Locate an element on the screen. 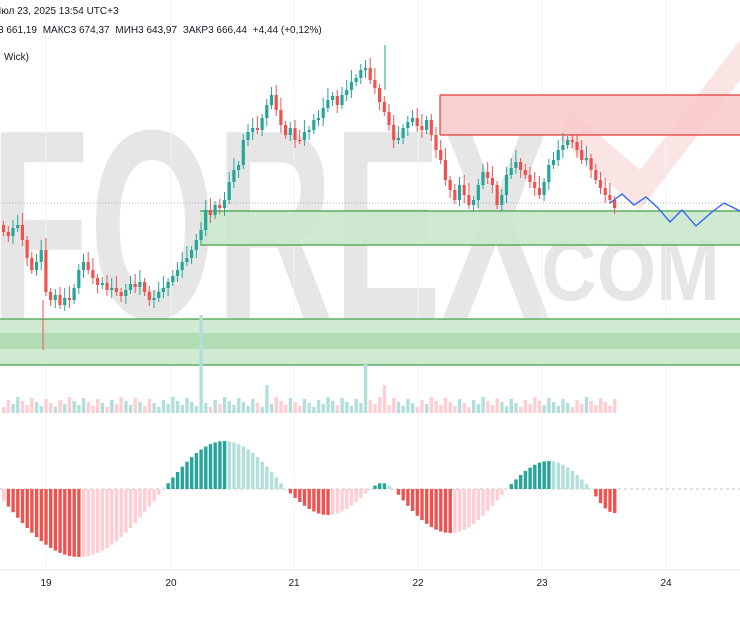 This screenshot has width=740, height=620. date-time: Июл 23, 2025 13:54 UTC+3 is located at coordinates (59, 11).